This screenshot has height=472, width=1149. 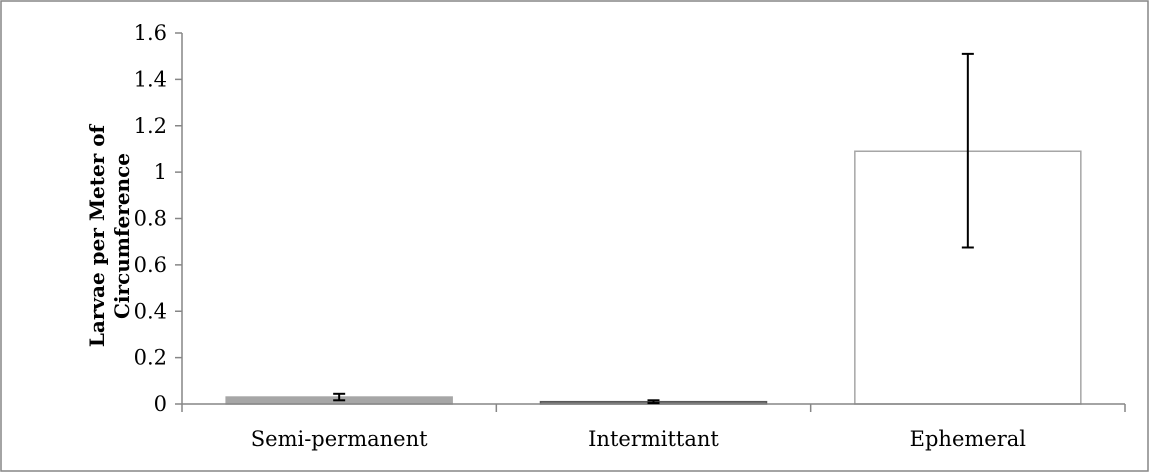 What do you see at coordinates (160, 172) in the screenshot?
I see `y-tick-label: 1` at bounding box center [160, 172].